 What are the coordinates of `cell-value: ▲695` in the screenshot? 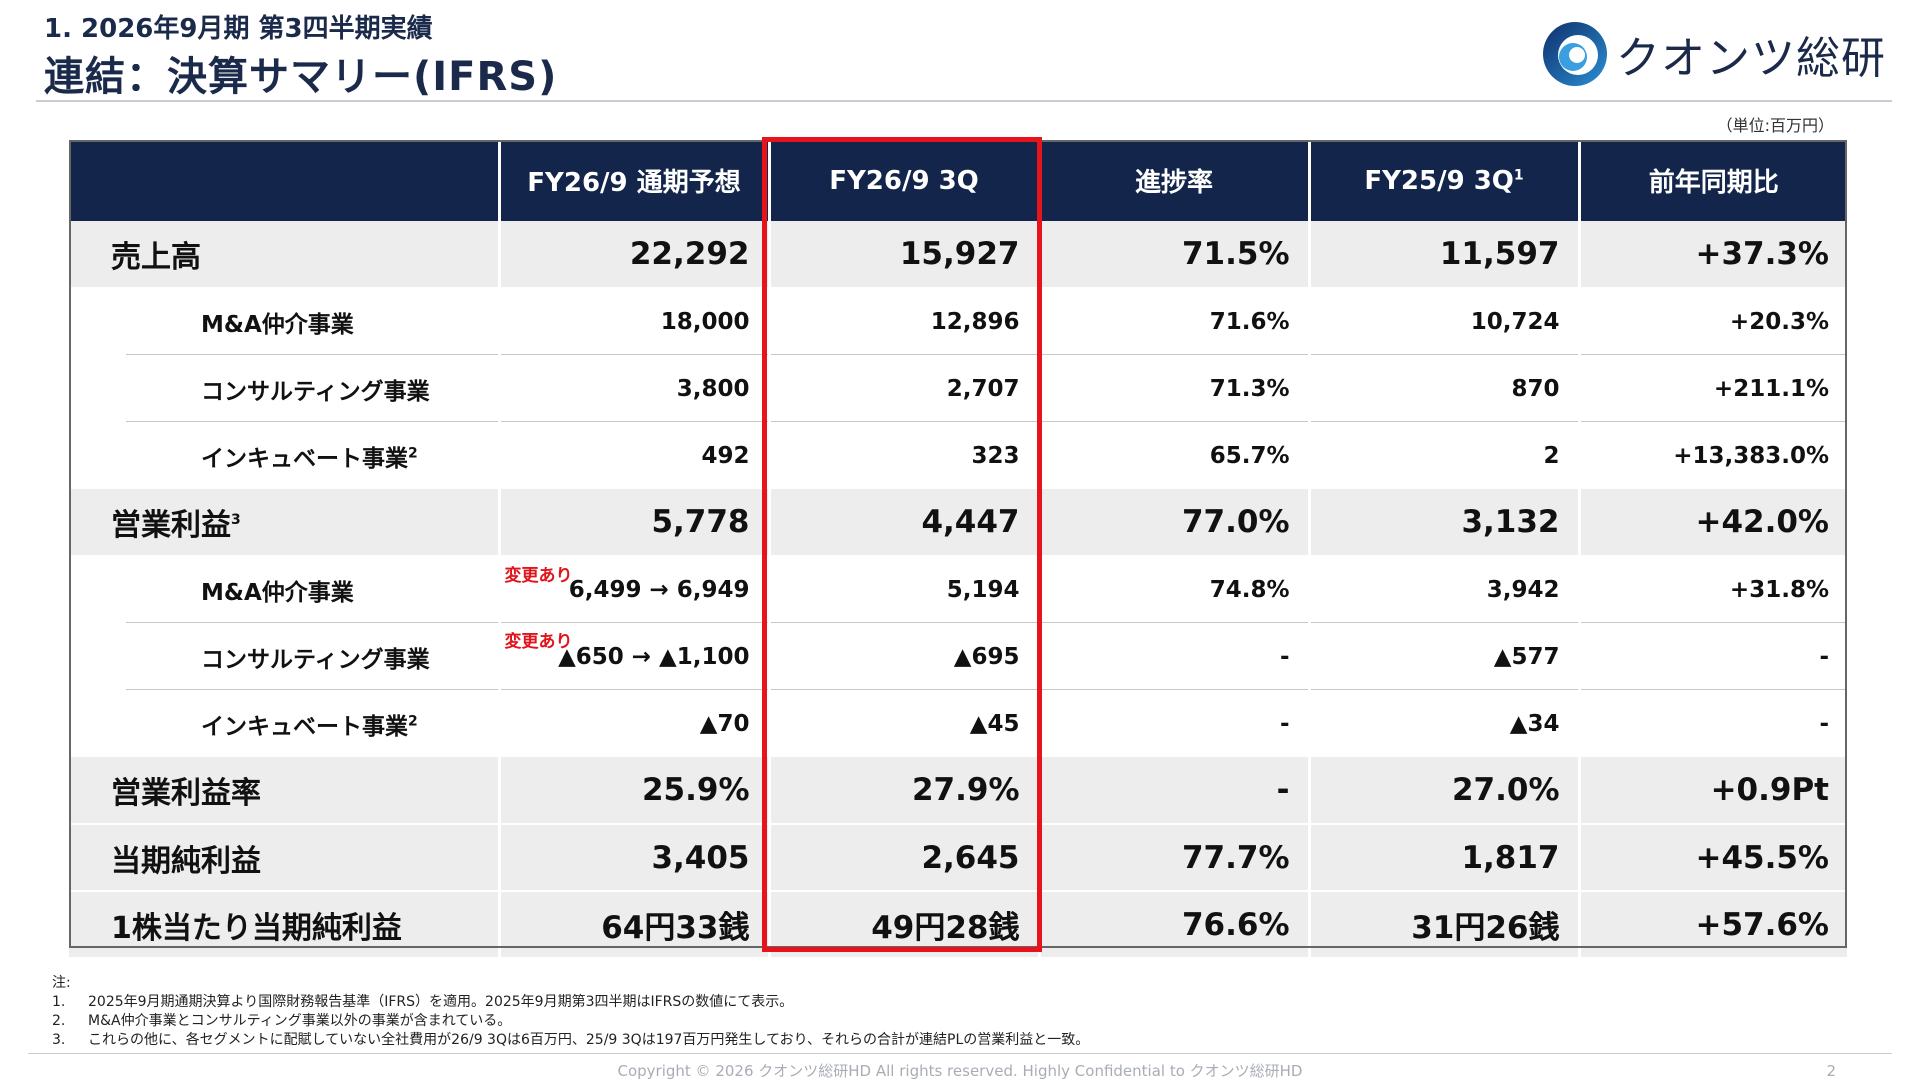 It's located at (986, 656).